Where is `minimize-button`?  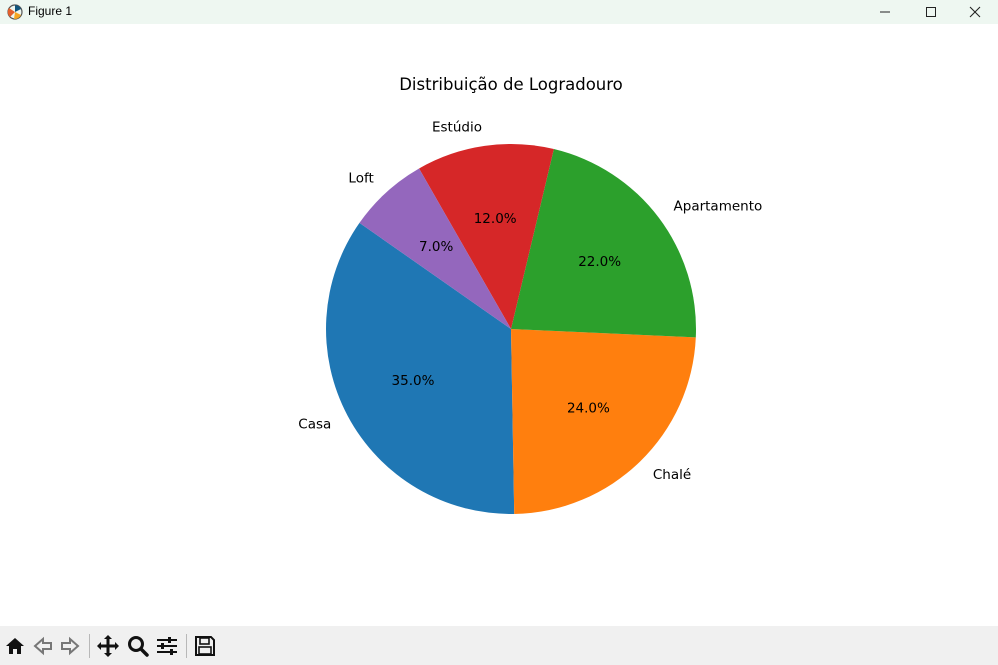 minimize-button is located at coordinates (885, 12).